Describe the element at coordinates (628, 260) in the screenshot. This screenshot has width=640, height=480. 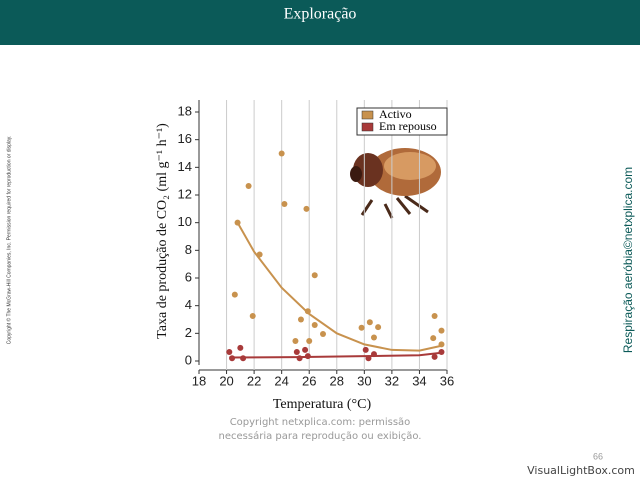
I see `side-credit: Respiração aeróbia©netxplica.com` at that location.